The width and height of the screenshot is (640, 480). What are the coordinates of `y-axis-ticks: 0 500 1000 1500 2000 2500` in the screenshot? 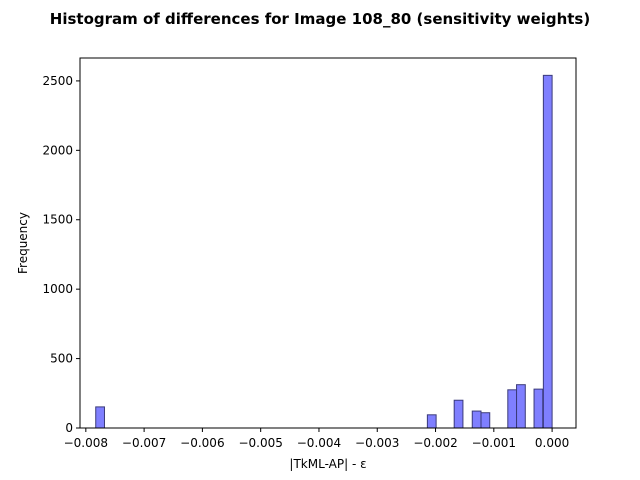 It's located at (61, 254).